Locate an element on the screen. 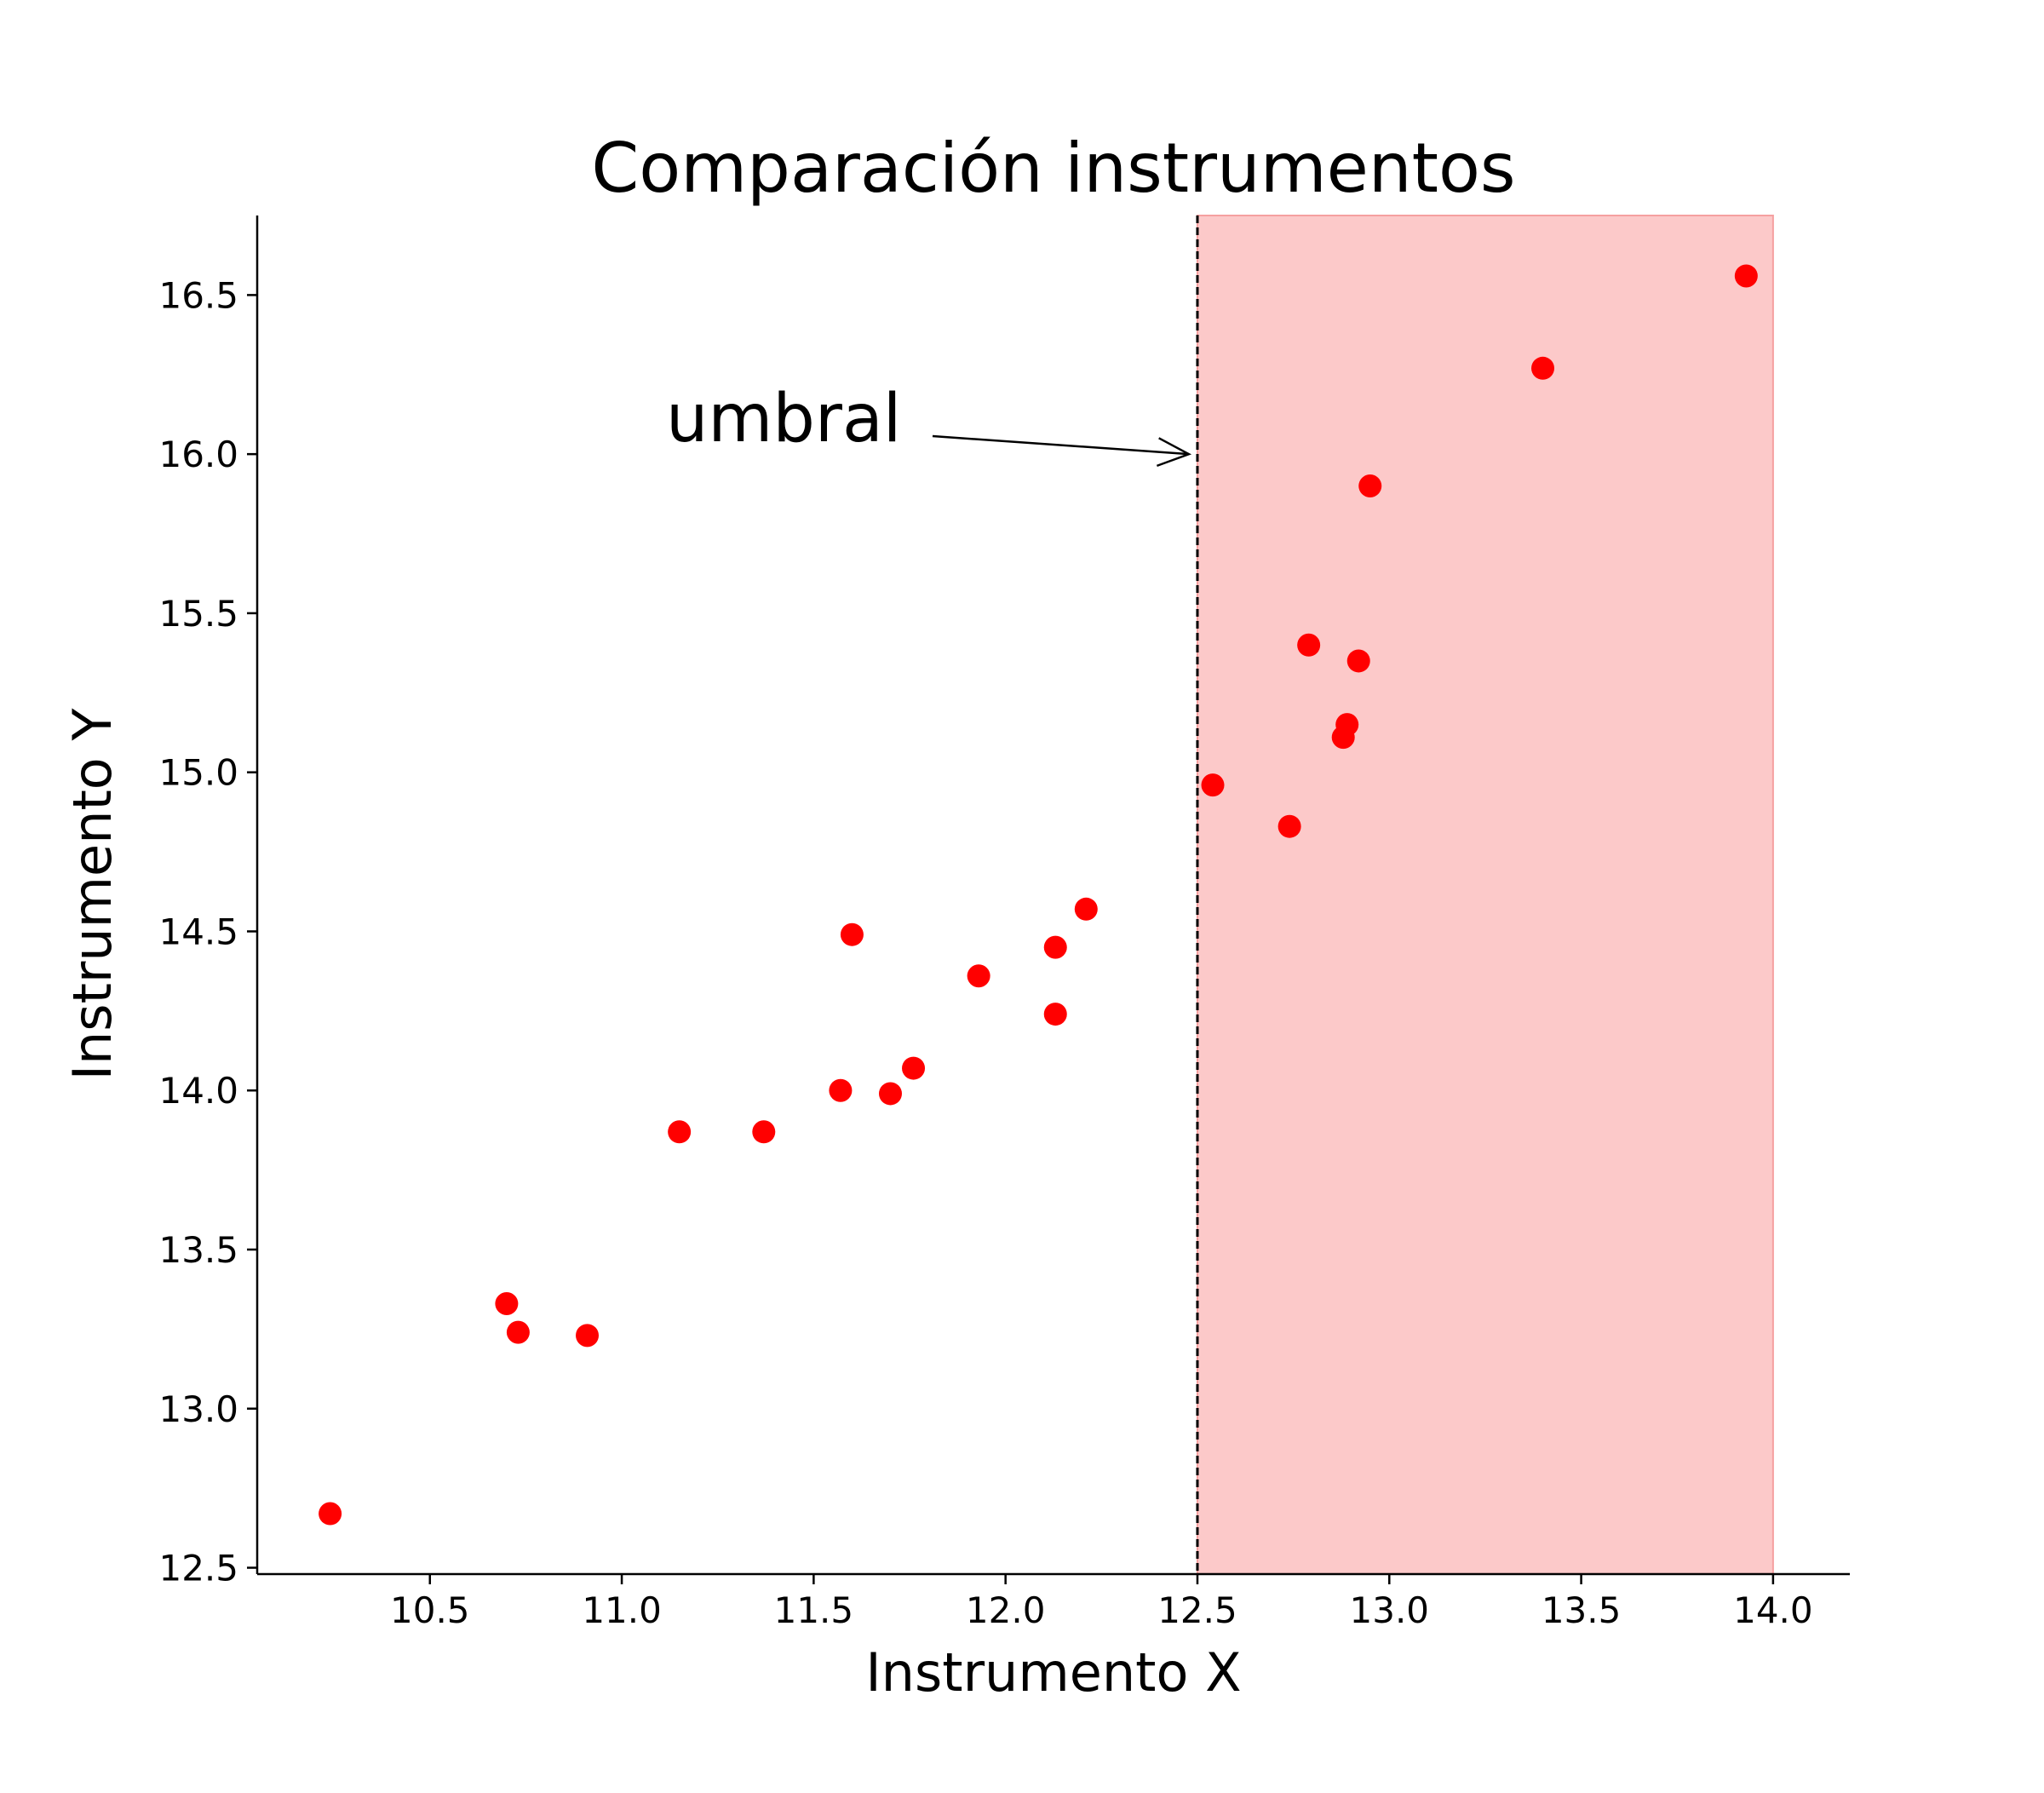 Image resolution: width=2044 pixels, height=1793 pixels. y-tick-label: 16.0 is located at coordinates (198, 454).